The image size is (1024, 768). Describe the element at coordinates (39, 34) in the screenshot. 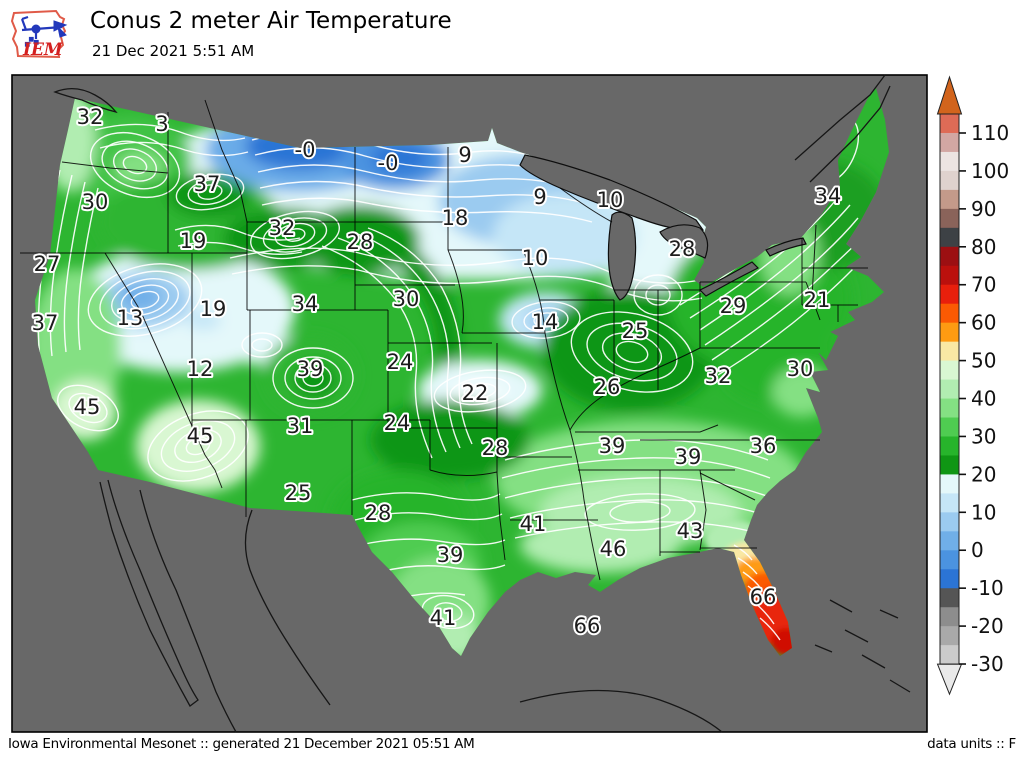

I see `iem-logo: IEM` at that location.